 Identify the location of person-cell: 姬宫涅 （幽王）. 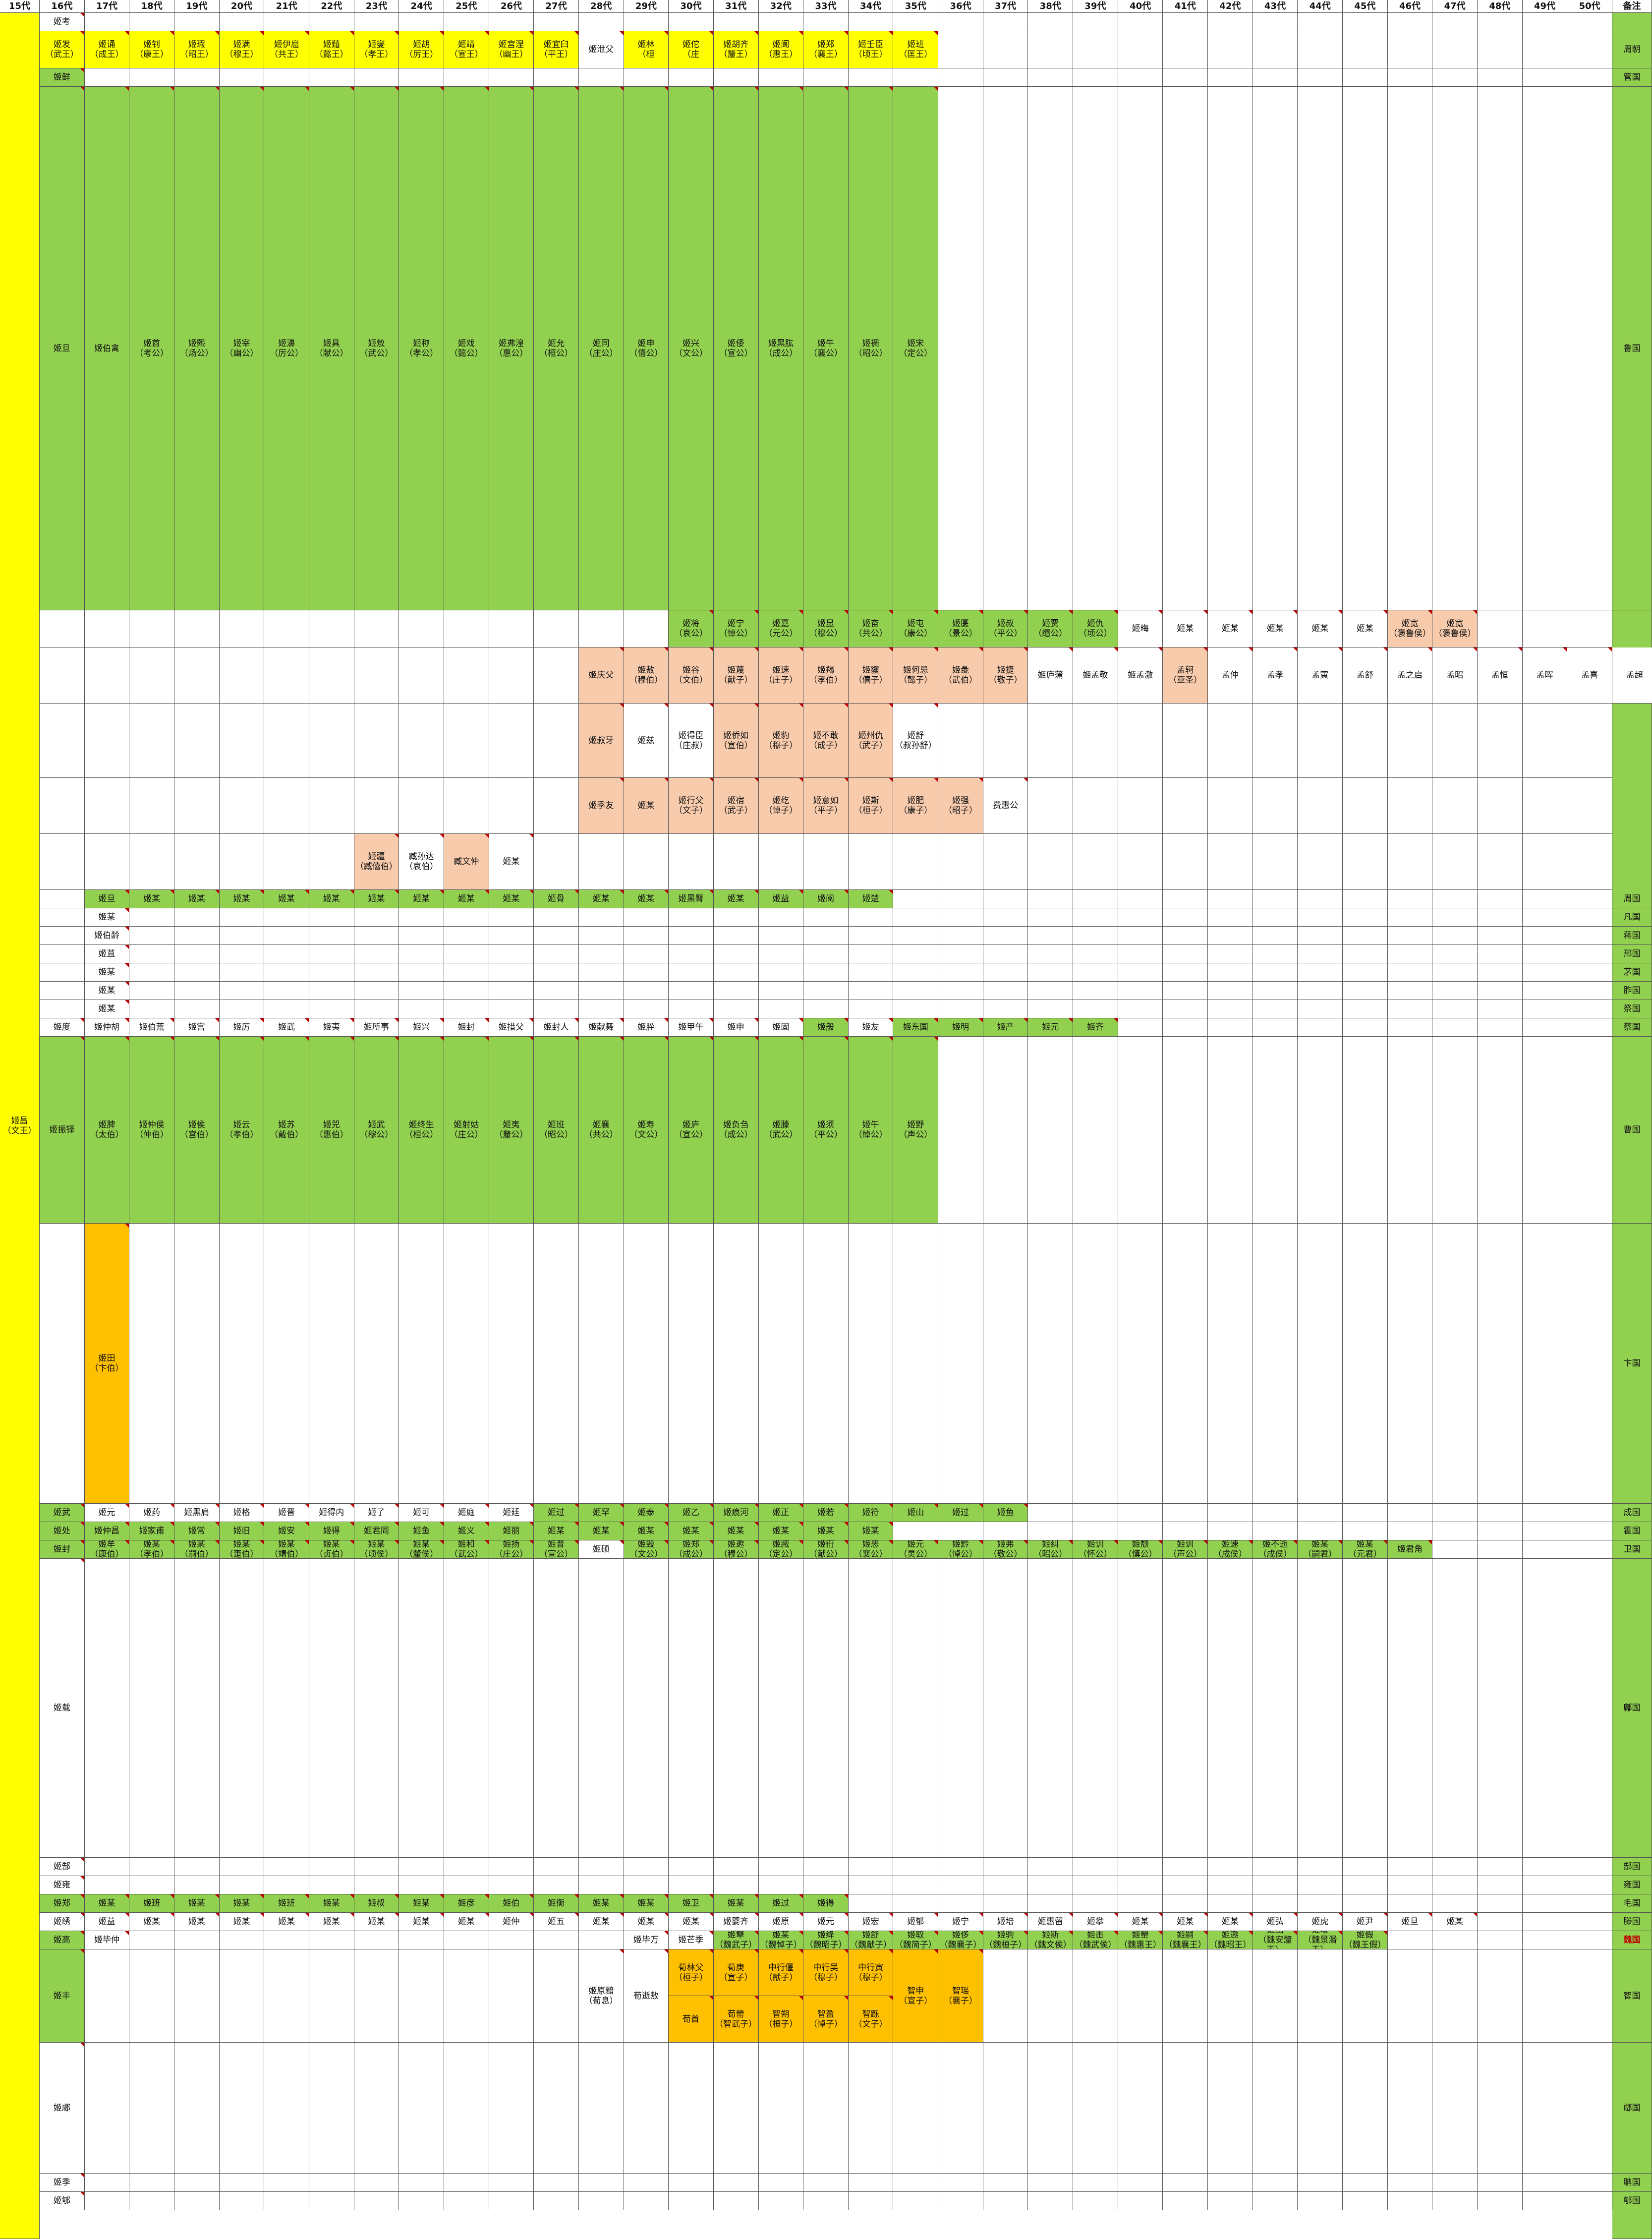
(511, 49).